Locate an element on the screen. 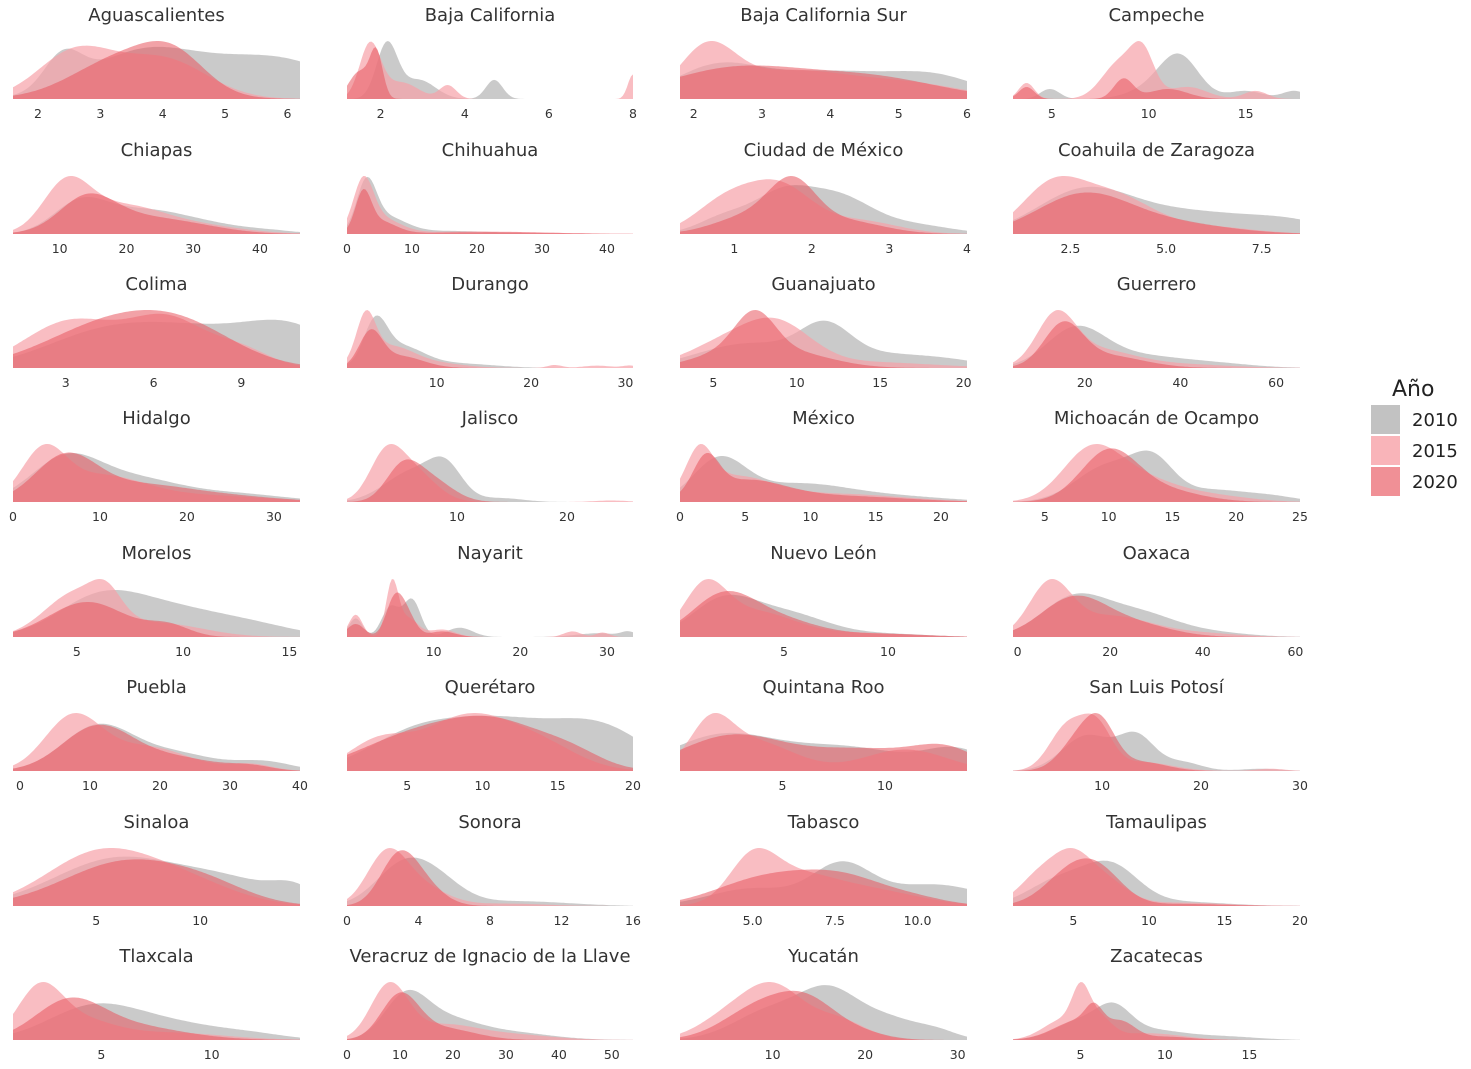 This screenshot has width=1471, height=1069. density-area-morelos-2020 is located at coordinates (156, 619).